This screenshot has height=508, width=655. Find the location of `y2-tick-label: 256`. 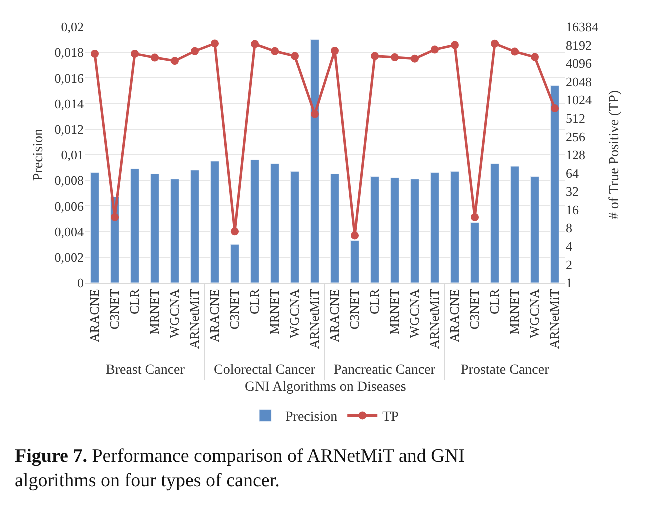

y2-tick-label: 256 is located at coordinates (576, 136).